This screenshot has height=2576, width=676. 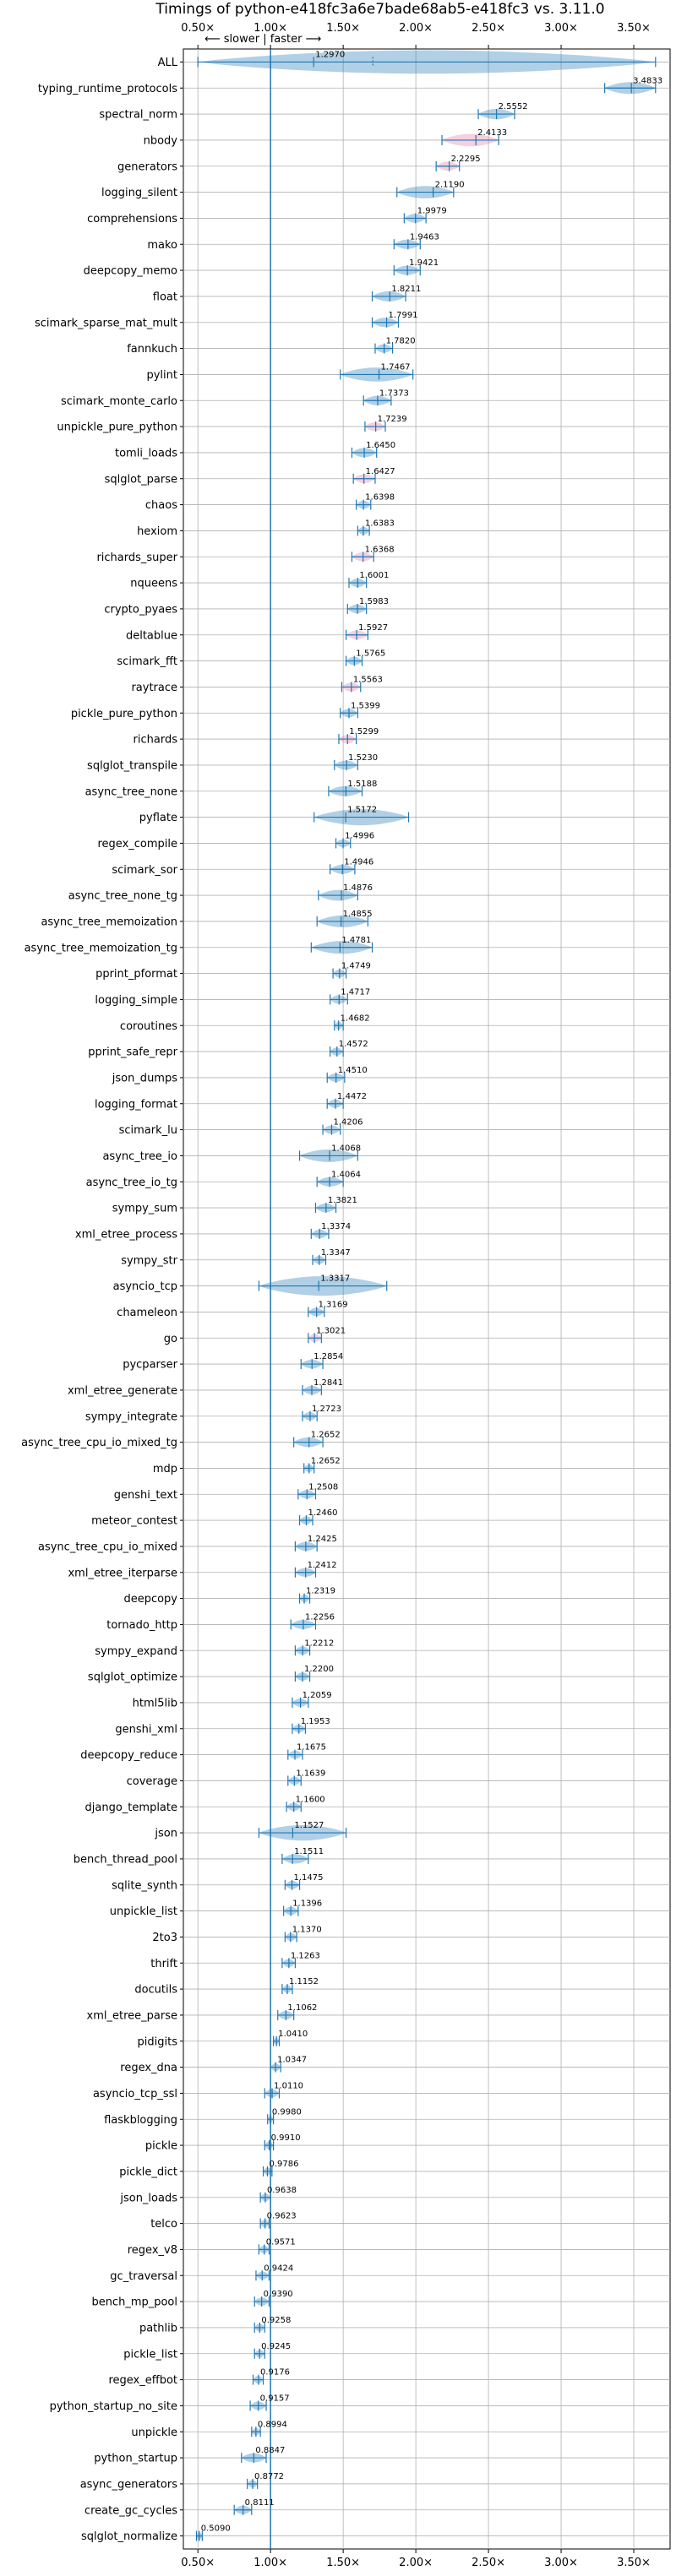 I want to click on value-label: 1.2425, so click(x=322, y=1539).